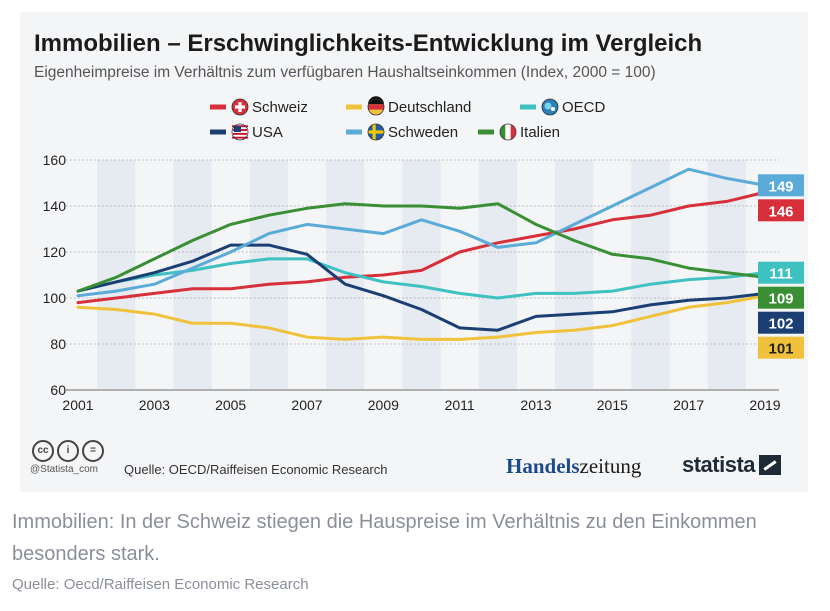  I want to click on oecd-flag-icon, so click(550, 107).